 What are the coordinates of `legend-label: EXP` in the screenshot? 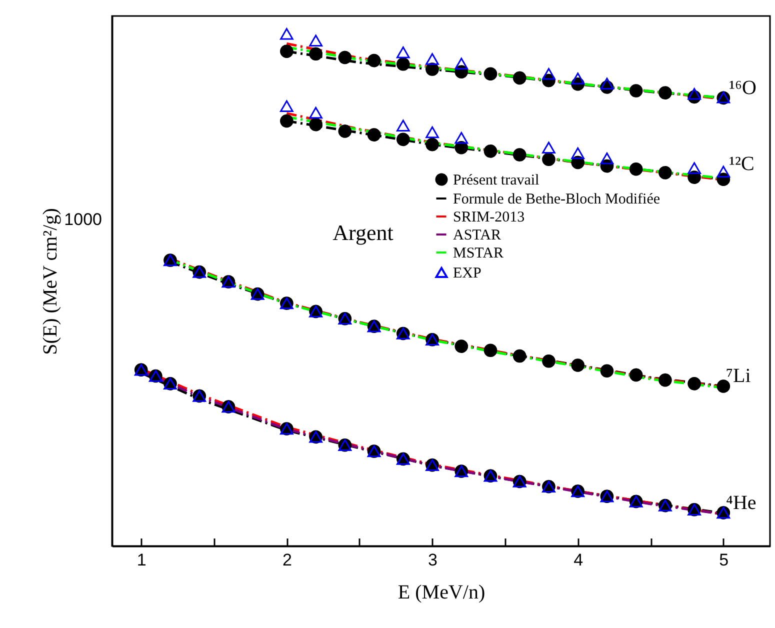 It's located at (467, 274).